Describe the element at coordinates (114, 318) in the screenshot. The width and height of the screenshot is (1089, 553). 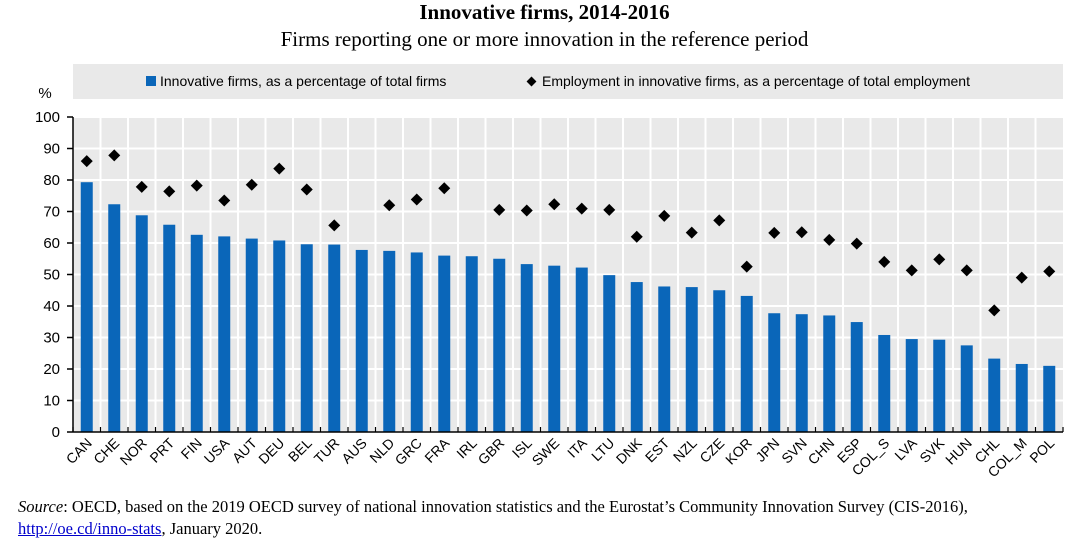
I see `bar-che` at that location.